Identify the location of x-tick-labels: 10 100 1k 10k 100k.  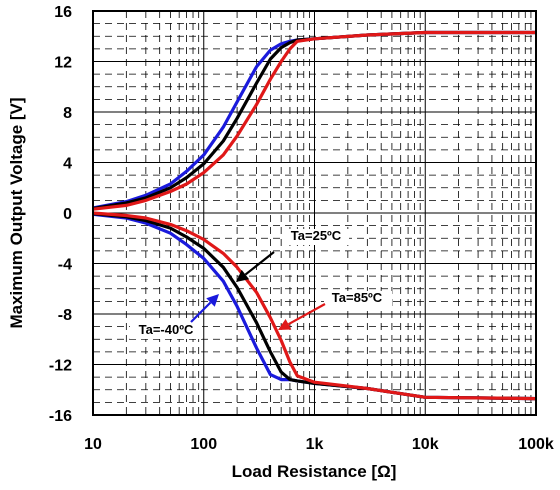
(319, 444).